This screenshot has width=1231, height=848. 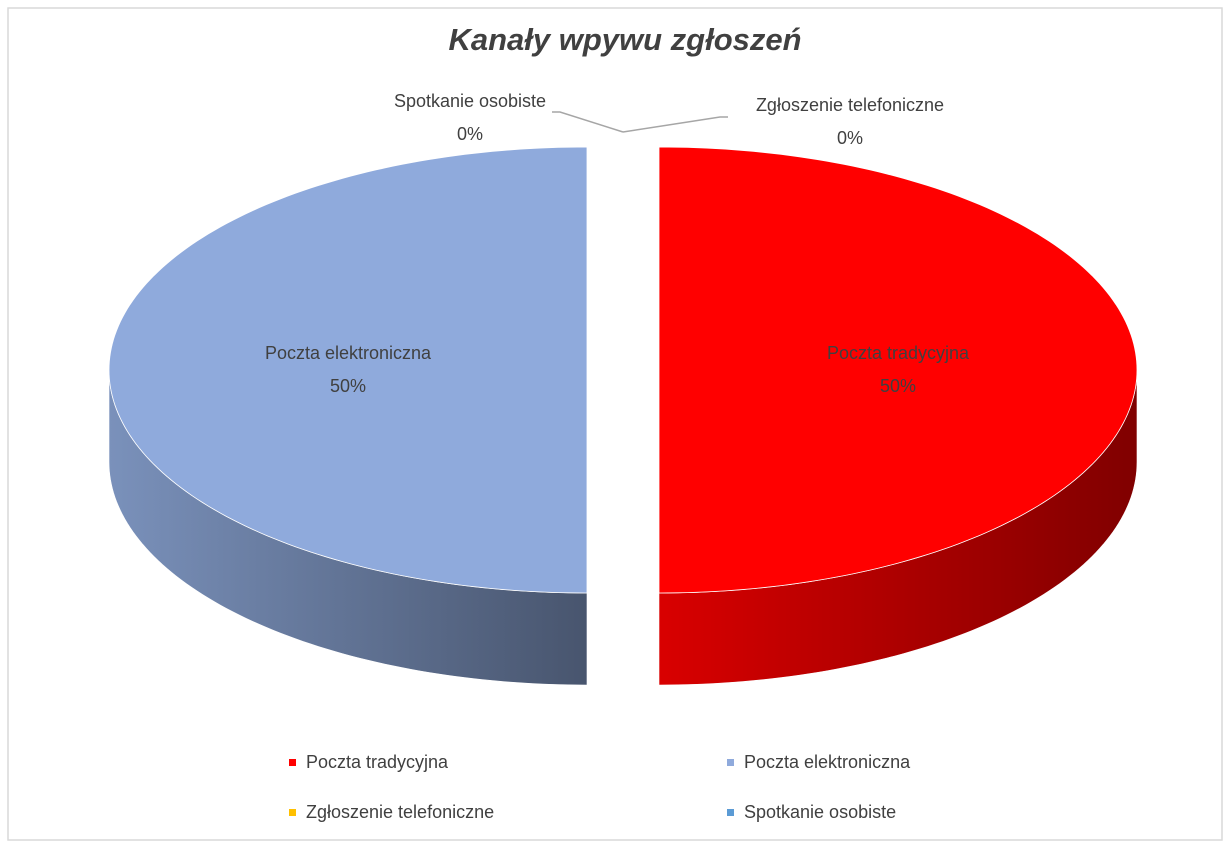 I want to click on data-label-category: Spotkanie osobiste, so click(x=470, y=101).